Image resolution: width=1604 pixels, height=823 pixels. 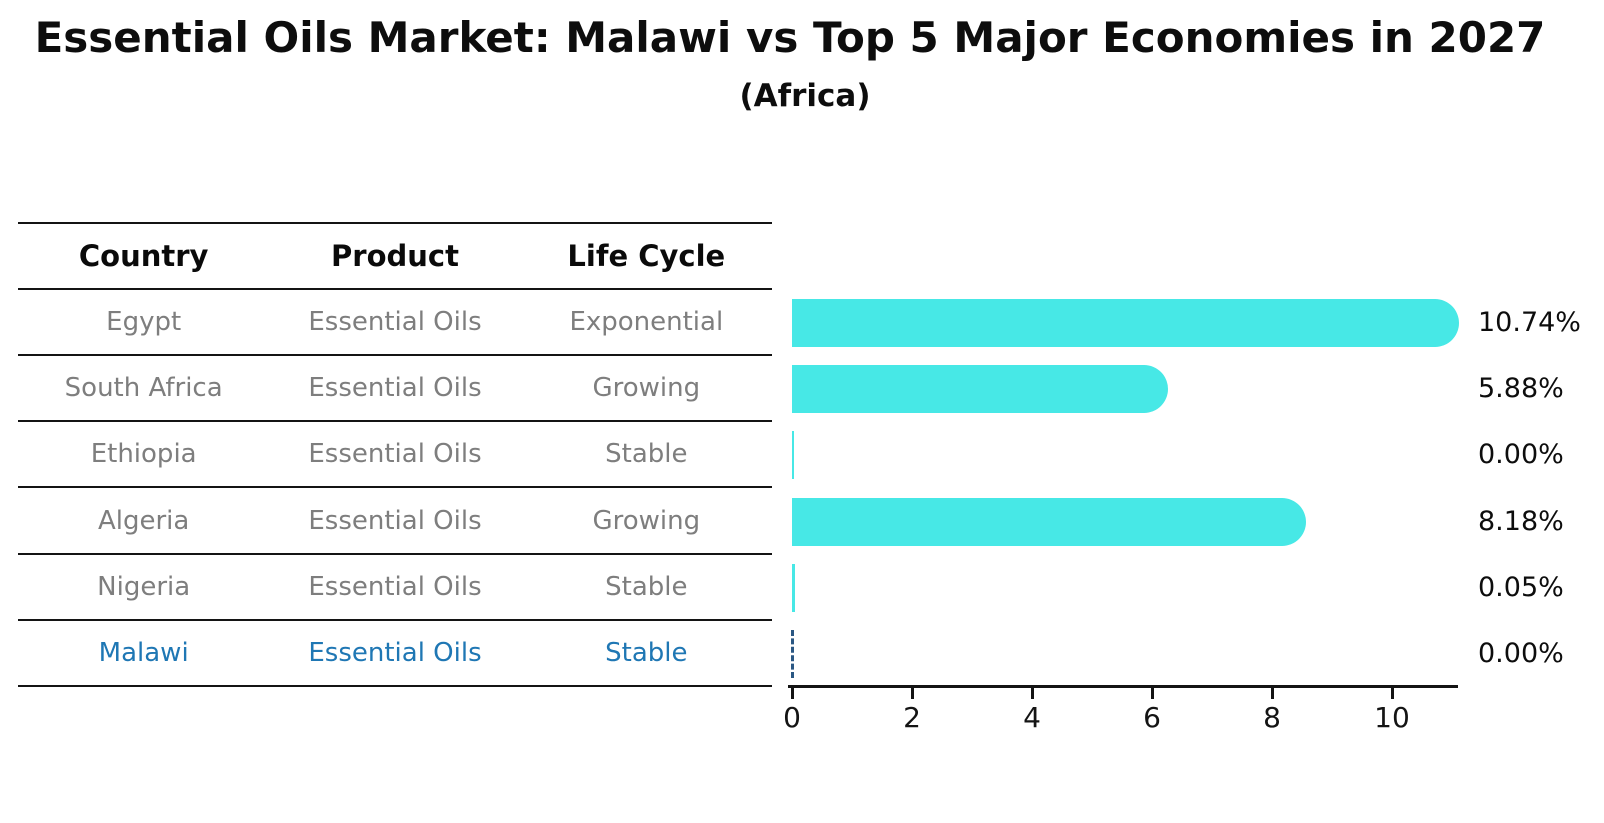 I want to click on table-row-algeria: Algeria Essential Oils Growing, so click(x=395, y=521).